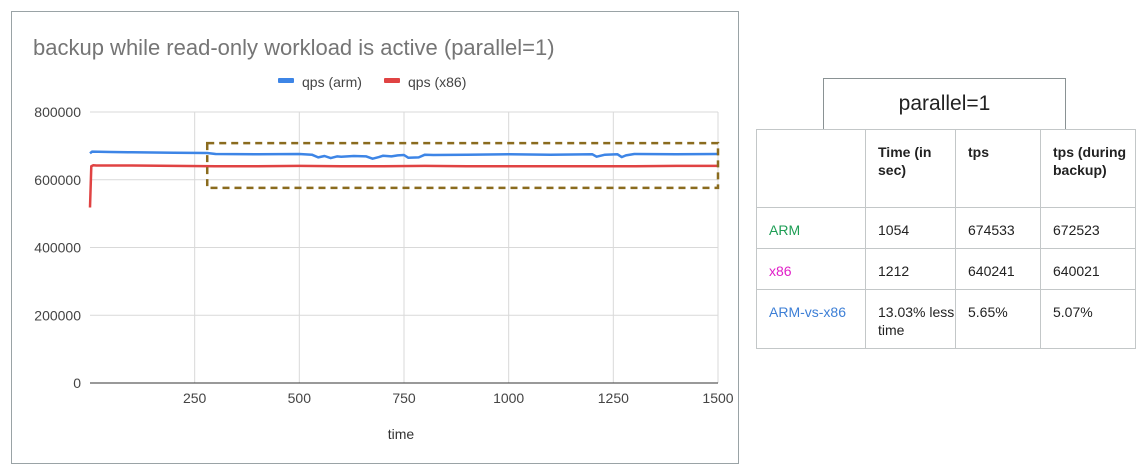 This screenshot has width=1148, height=473. Describe the element at coordinates (57, 248) in the screenshot. I see `y-tick-label: 400000` at that location.